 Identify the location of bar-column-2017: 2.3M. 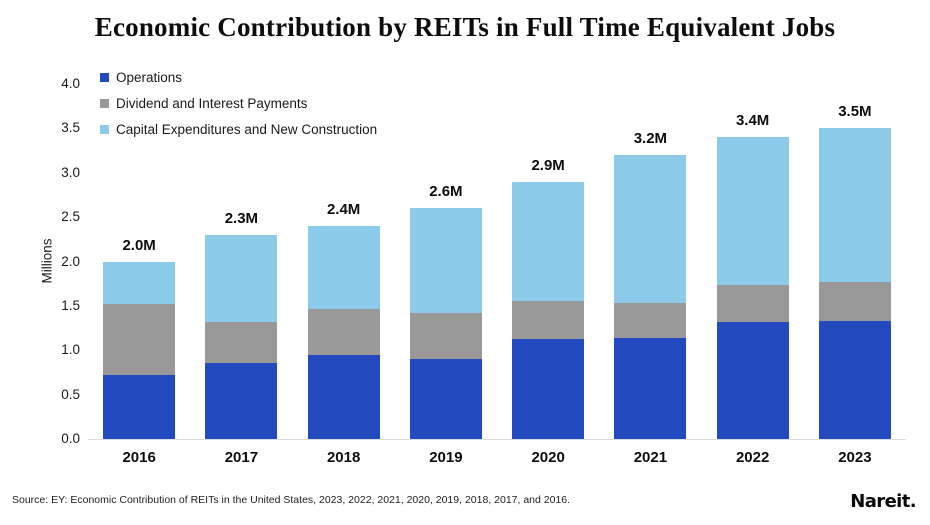
(241, 261).